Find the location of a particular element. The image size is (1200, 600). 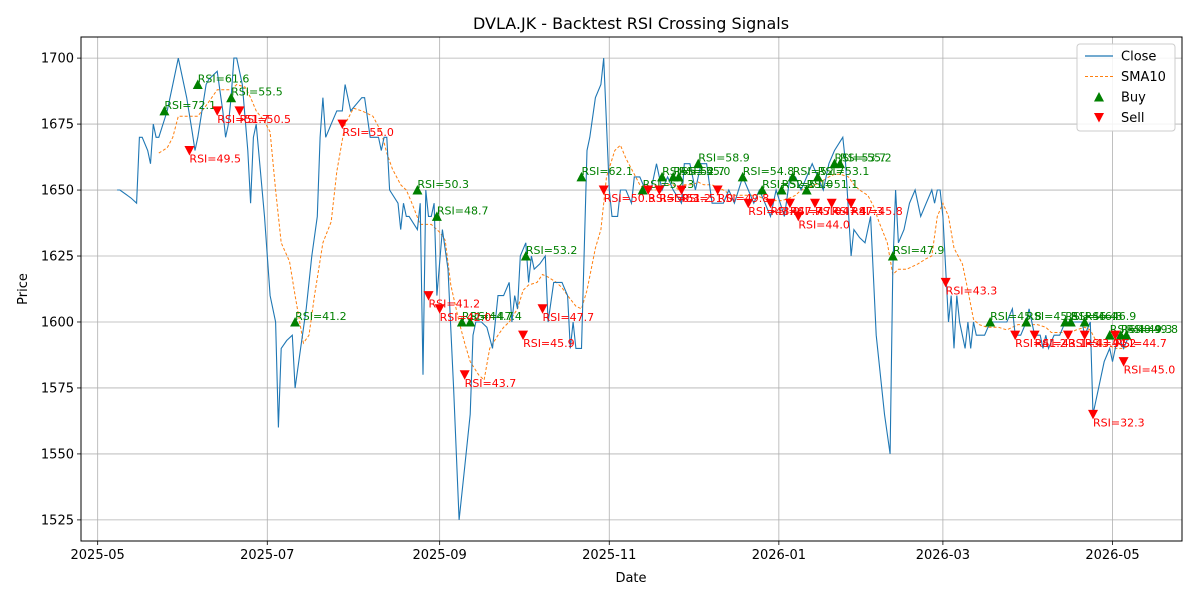

sell-signal-label: RSI=55.0 is located at coordinates (368, 132).